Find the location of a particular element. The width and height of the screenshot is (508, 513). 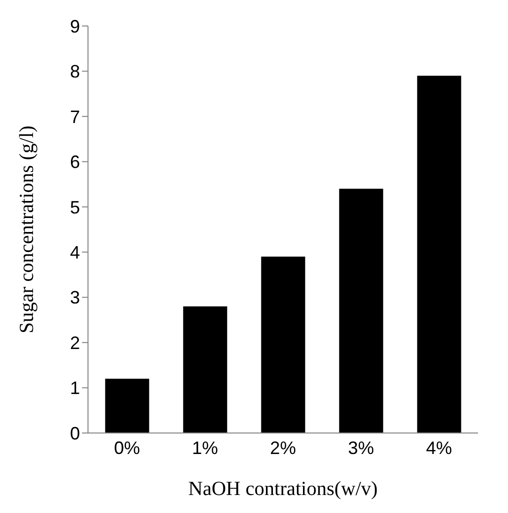

y-tick-label: 9 is located at coordinates (75, 26).